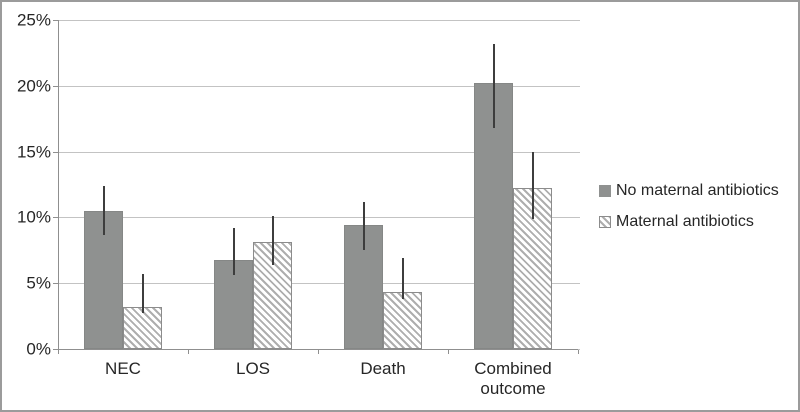  Describe the element at coordinates (383, 368) in the screenshot. I see `x-axis-label: Death` at that location.